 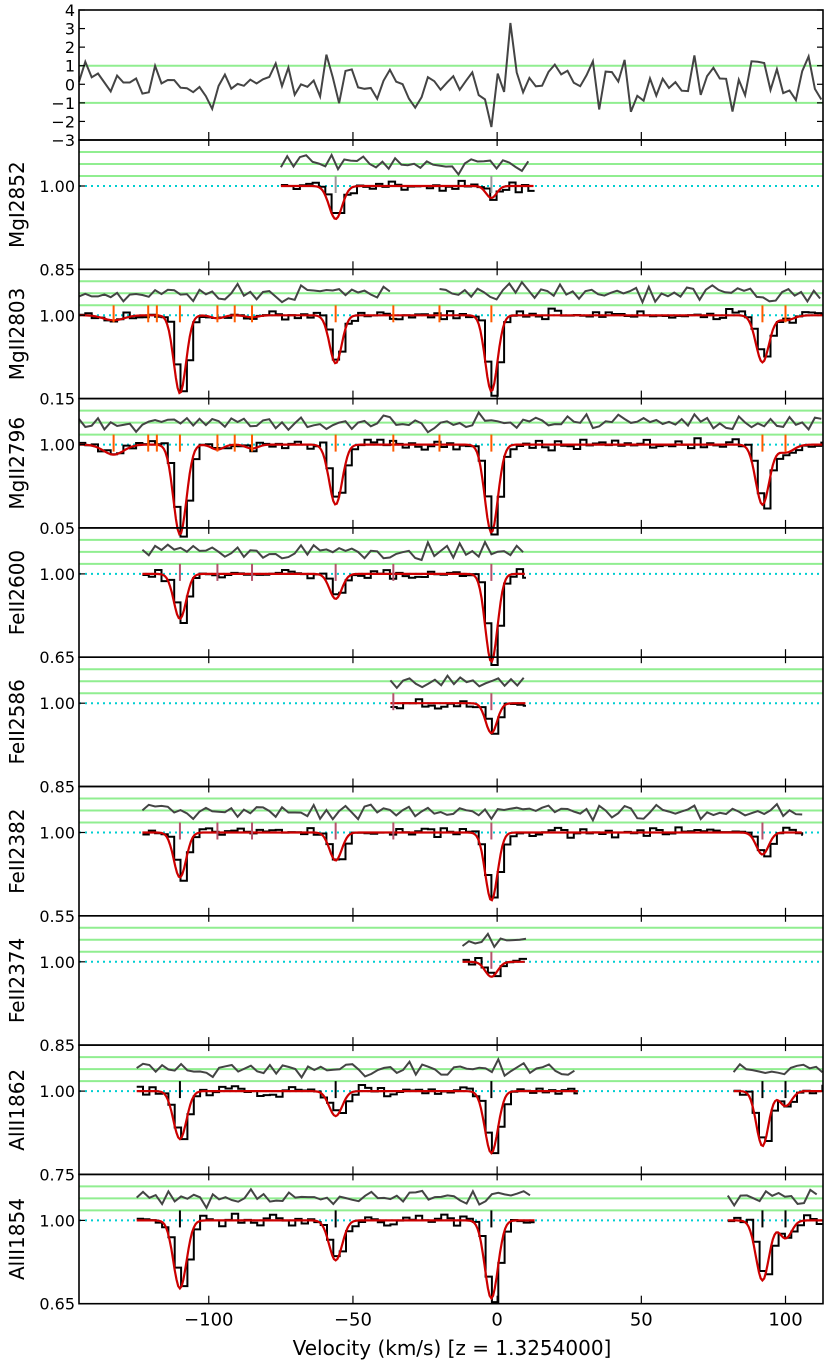 I want to click on panel-label-AlII1862: AlII1862, so click(x=17, y=1110).